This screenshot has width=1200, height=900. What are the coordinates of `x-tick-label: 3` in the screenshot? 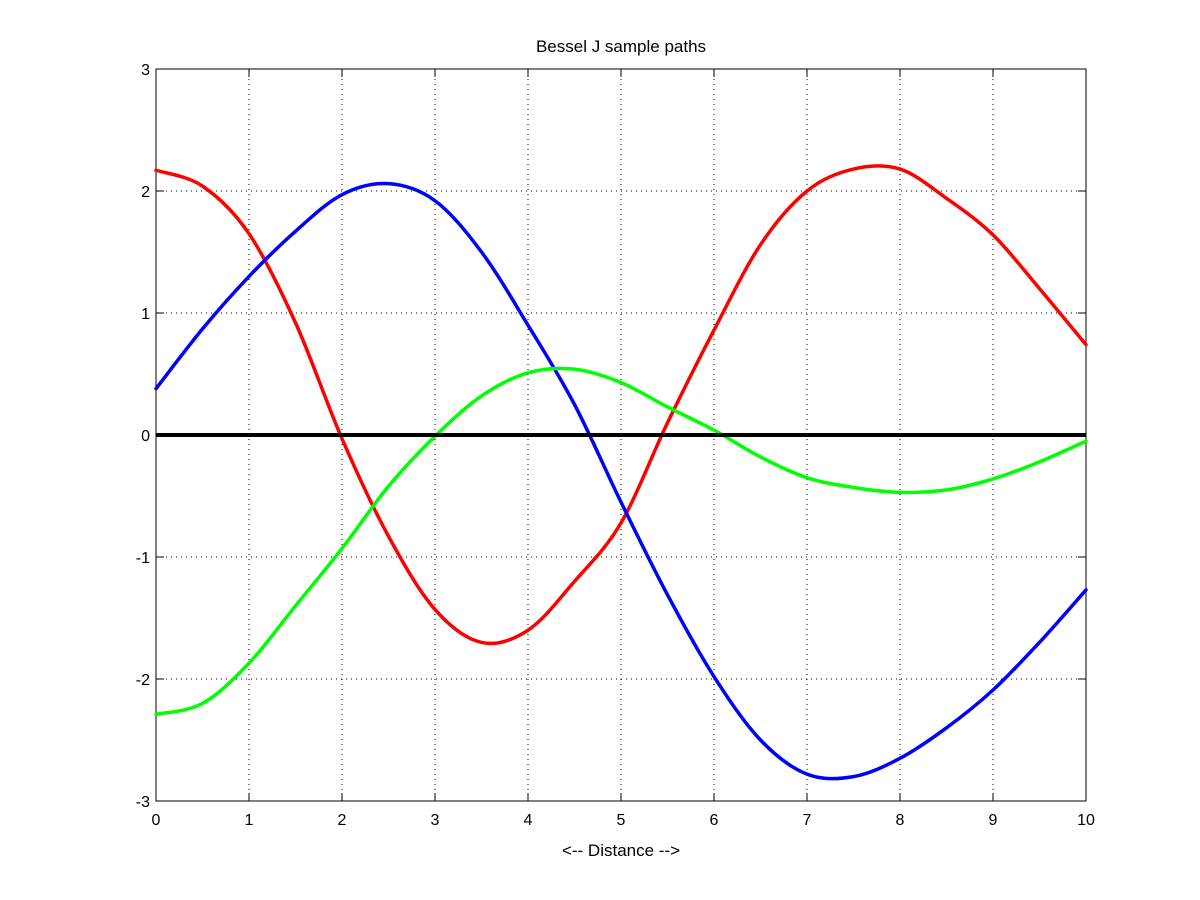 It's located at (435, 820).